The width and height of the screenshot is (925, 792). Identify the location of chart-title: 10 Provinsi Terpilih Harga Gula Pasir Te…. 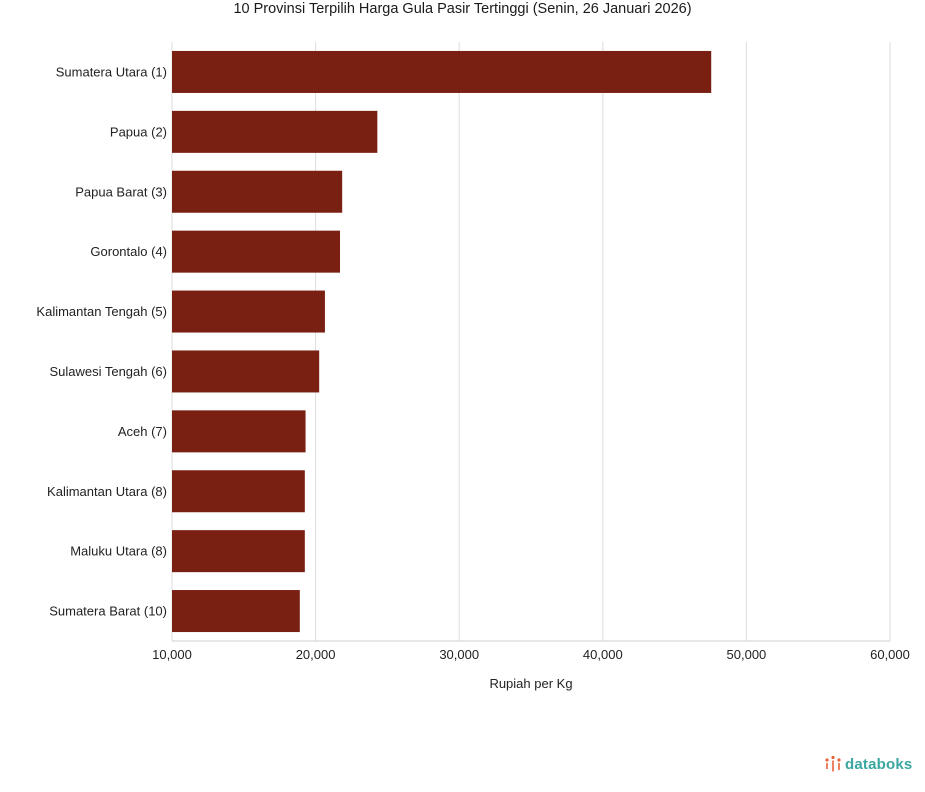
(462, 9).